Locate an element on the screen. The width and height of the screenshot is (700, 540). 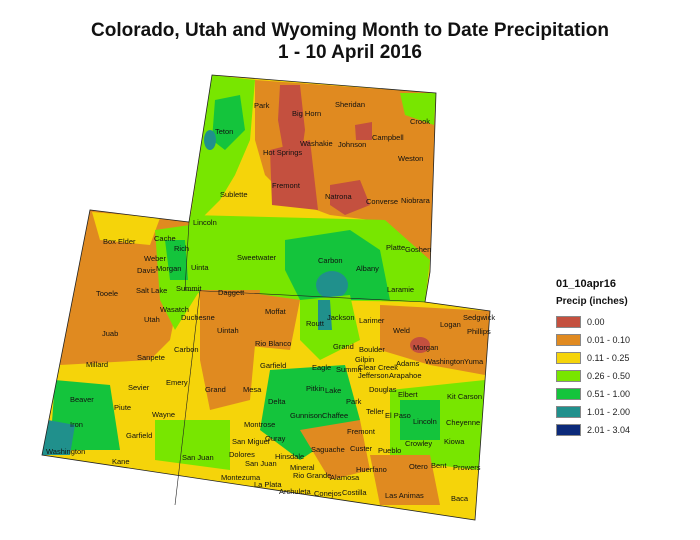
svg-text: Albany is located at coordinates (367, 268).